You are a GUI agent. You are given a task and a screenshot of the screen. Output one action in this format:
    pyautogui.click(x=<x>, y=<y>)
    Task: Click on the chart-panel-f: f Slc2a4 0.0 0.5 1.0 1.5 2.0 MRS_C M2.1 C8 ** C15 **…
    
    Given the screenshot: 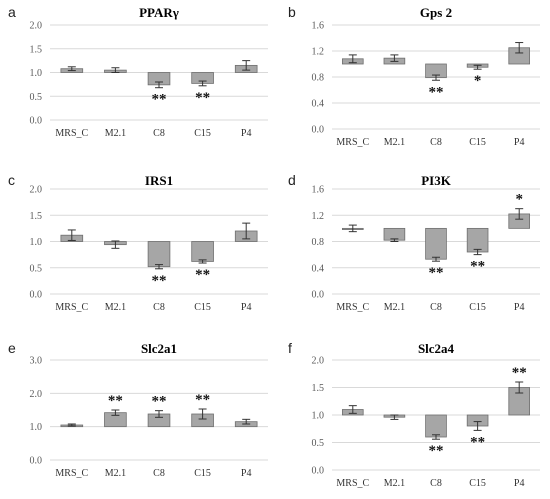 What is the action you would take?
    pyautogui.click(x=414, y=414)
    